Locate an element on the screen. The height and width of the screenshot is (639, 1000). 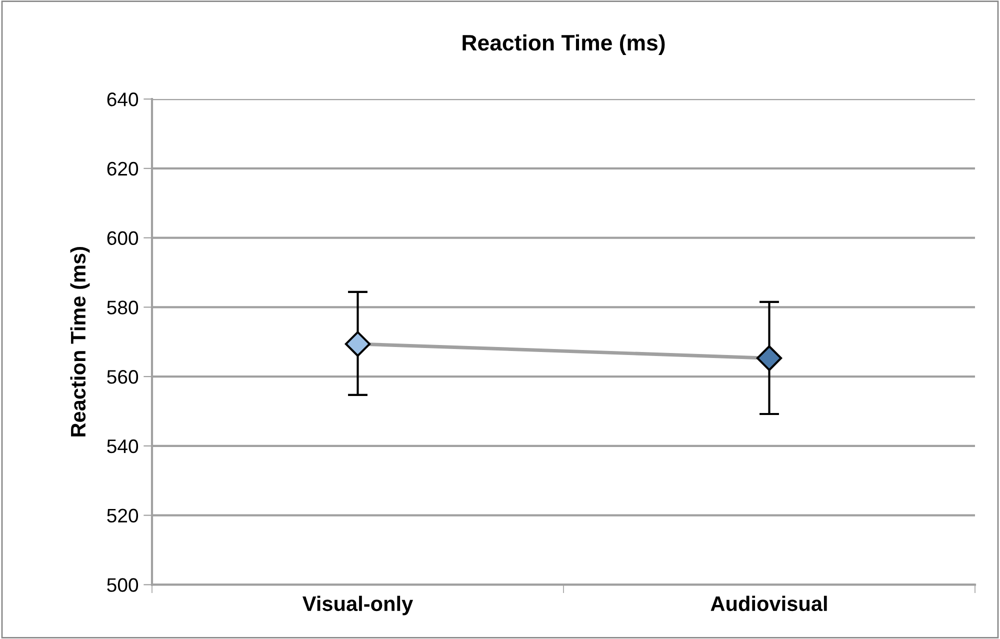
chart-title: Reaction Time (ms) is located at coordinates (563, 45).